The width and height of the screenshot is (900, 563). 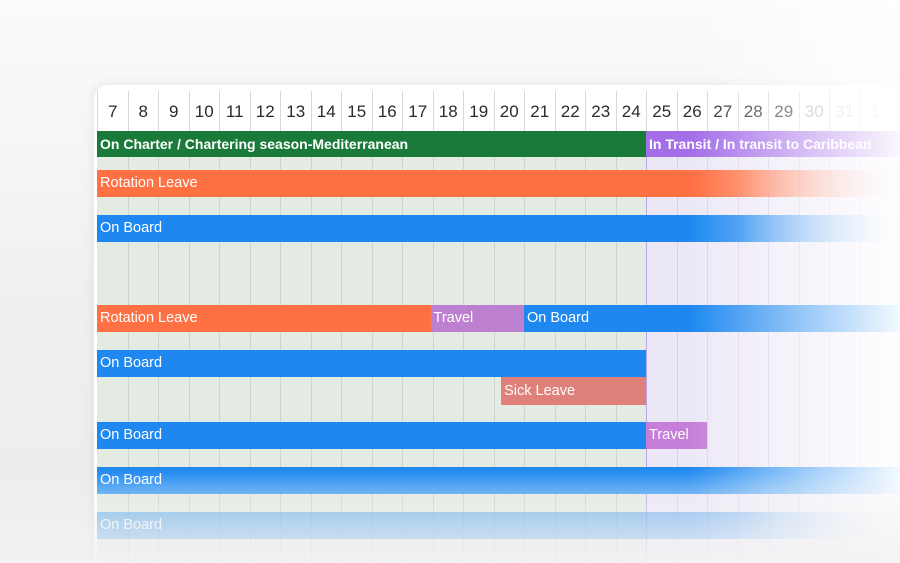 What do you see at coordinates (448, 111) in the screenshot?
I see `day-cell: 18` at bounding box center [448, 111].